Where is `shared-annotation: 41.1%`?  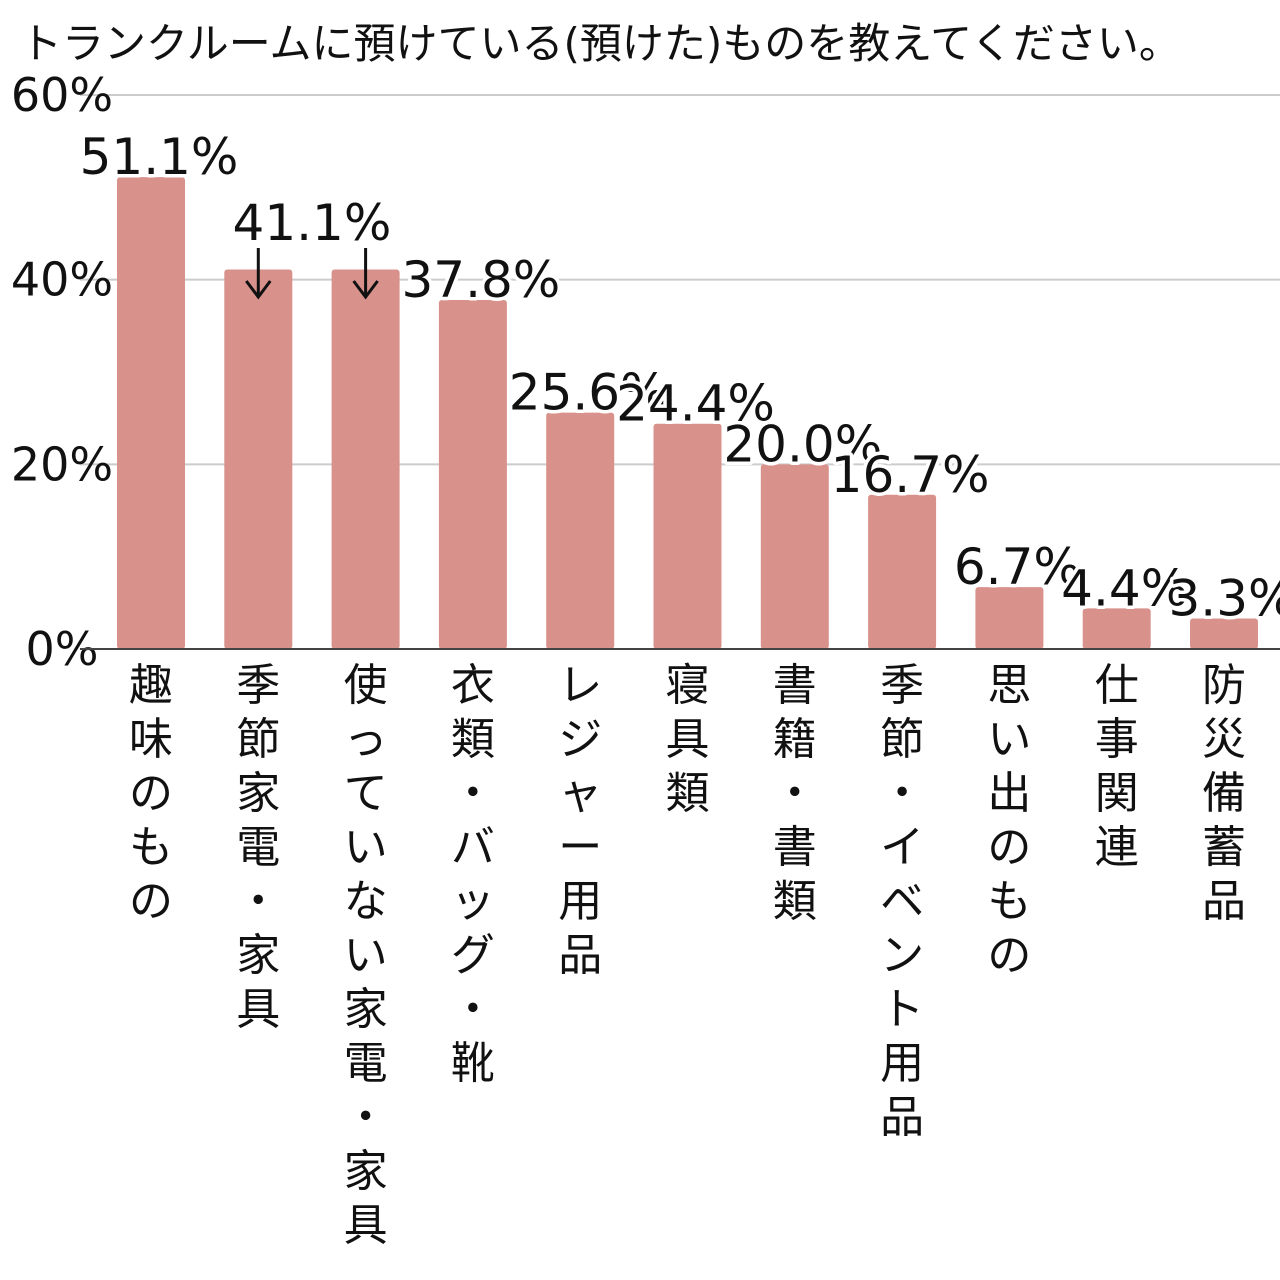
shared-annotation: 41.1% is located at coordinates (312, 245).